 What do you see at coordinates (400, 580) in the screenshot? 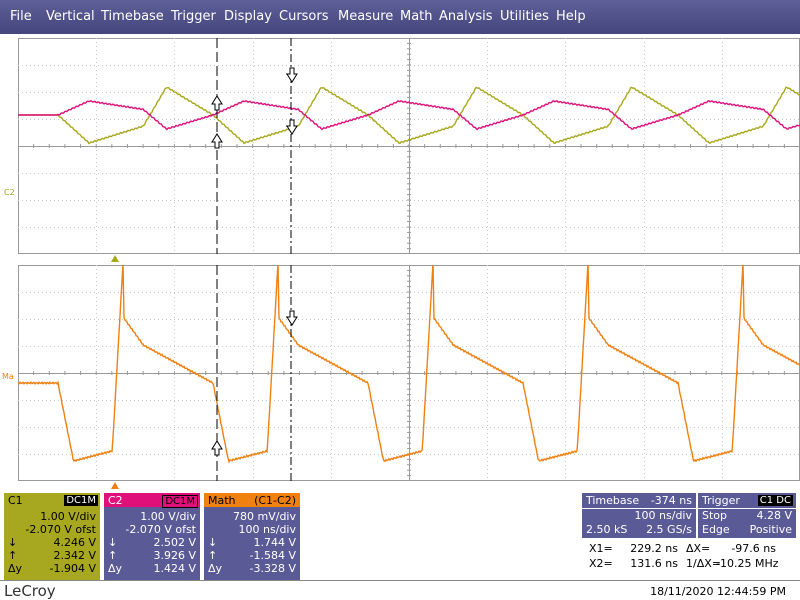
I see `footer-divider` at bounding box center [400, 580].